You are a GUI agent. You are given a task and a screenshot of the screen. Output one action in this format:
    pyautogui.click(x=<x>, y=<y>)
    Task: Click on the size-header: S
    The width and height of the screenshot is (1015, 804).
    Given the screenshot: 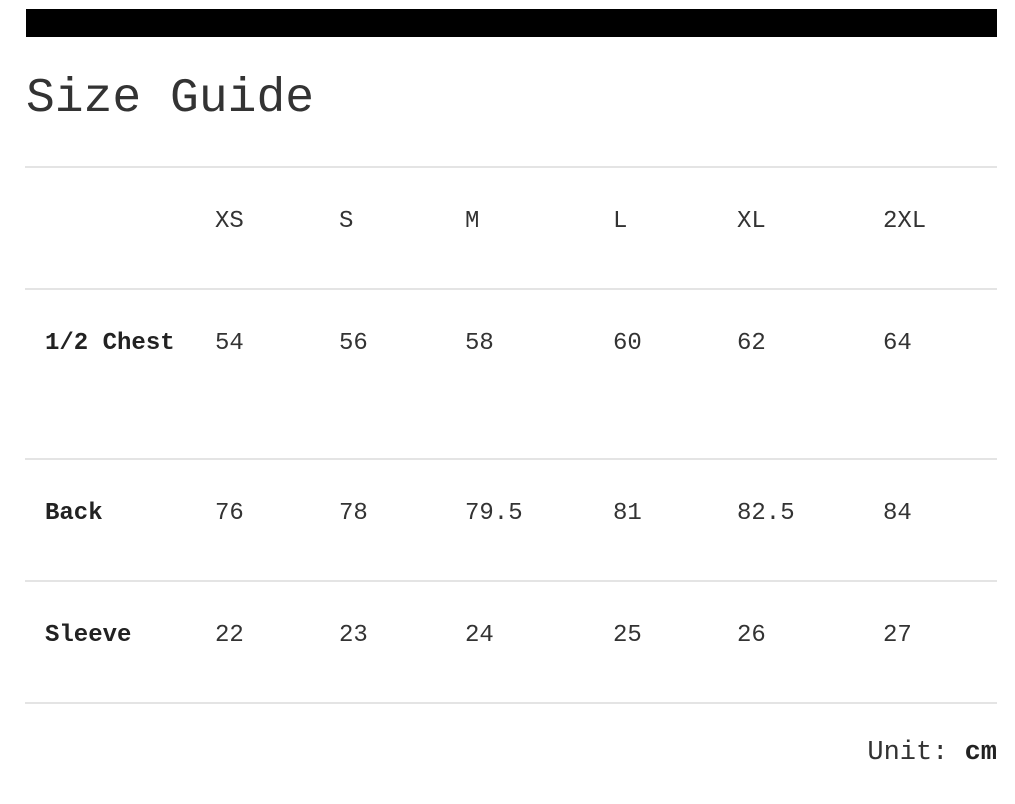 What is the action you would take?
    pyautogui.click(x=346, y=221)
    